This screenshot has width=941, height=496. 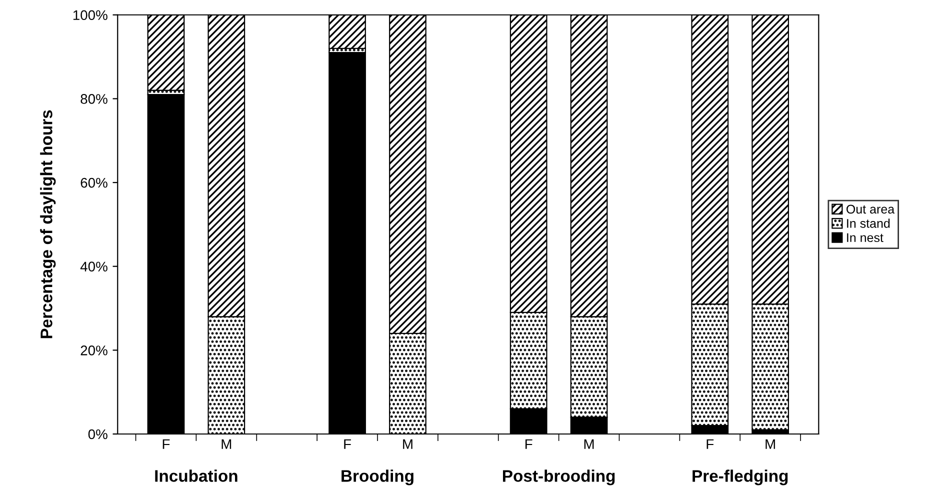 I want to click on y-tick-label: 100%, so click(x=90, y=15).